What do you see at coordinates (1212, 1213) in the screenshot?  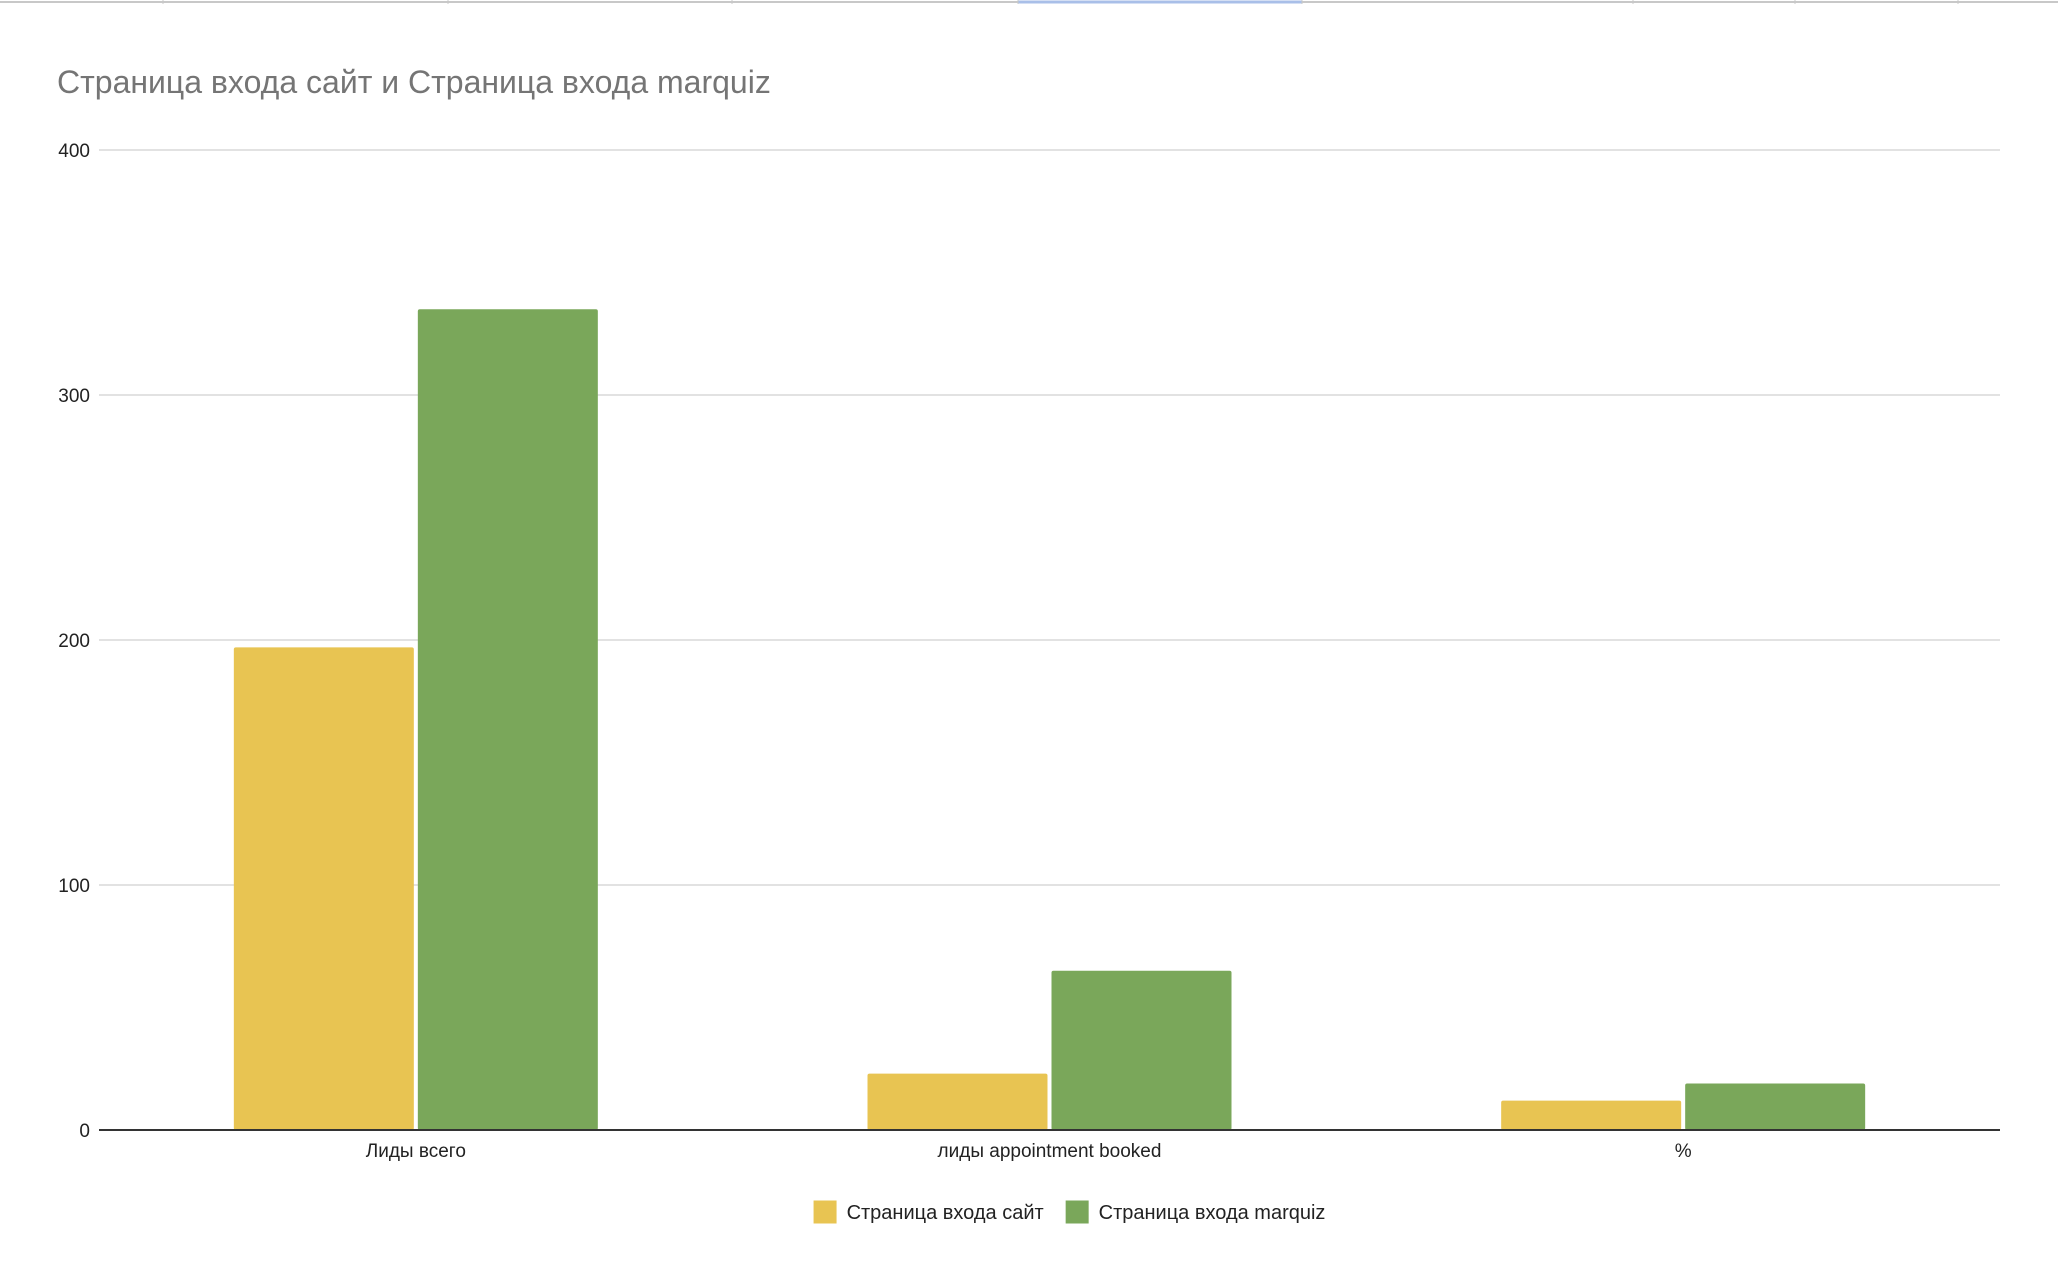 I see `legend-label: Страница входа marquiz` at bounding box center [1212, 1213].